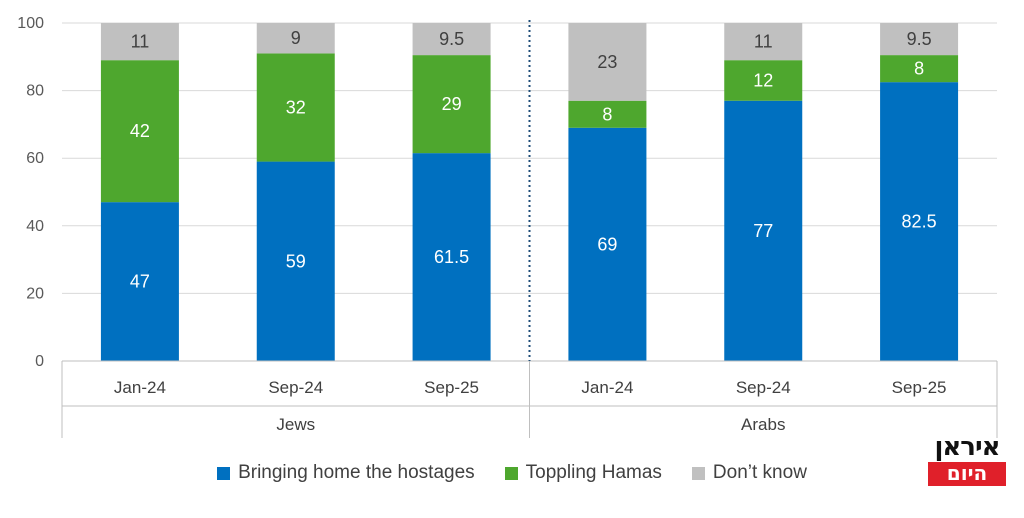 This screenshot has width=1024, height=518. What do you see at coordinates (35, 158) in the screenshot?
I see `y-tick-label: 60` at bounding box center [35, 158].